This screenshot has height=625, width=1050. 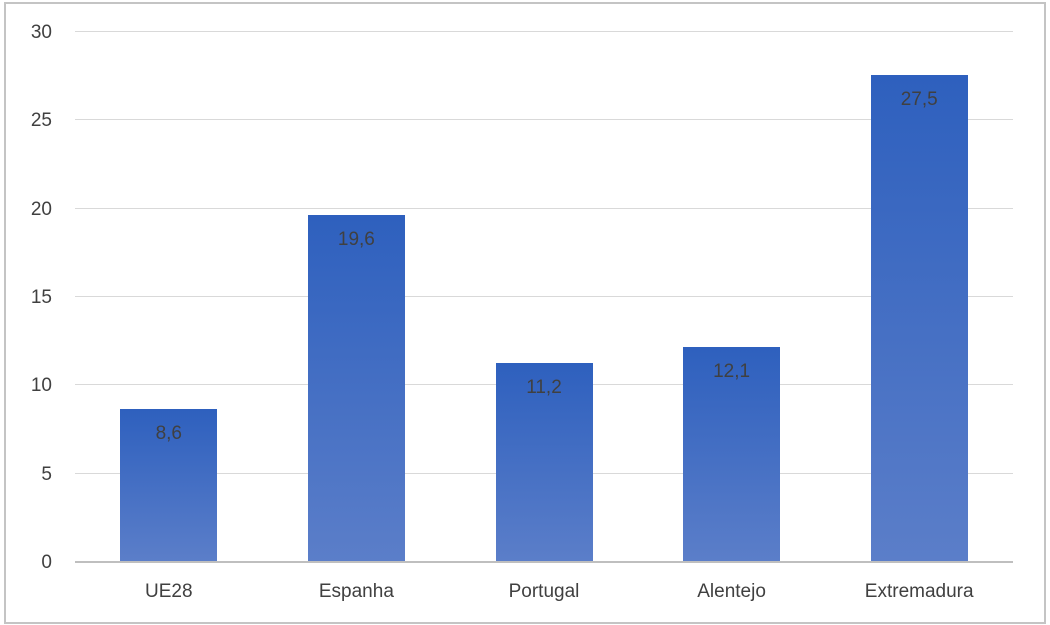 I want to click on y-axis-tick-label: 0, so click(x=46, y=562).